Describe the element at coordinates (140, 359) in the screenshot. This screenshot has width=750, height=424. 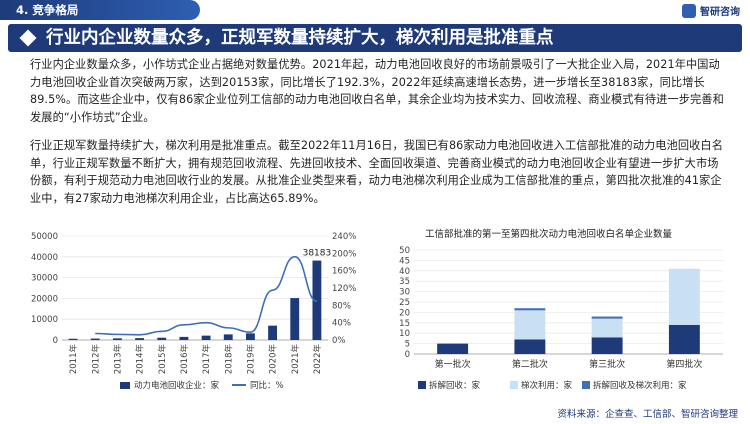
I see `x-tick-label: 2014年` at that location.